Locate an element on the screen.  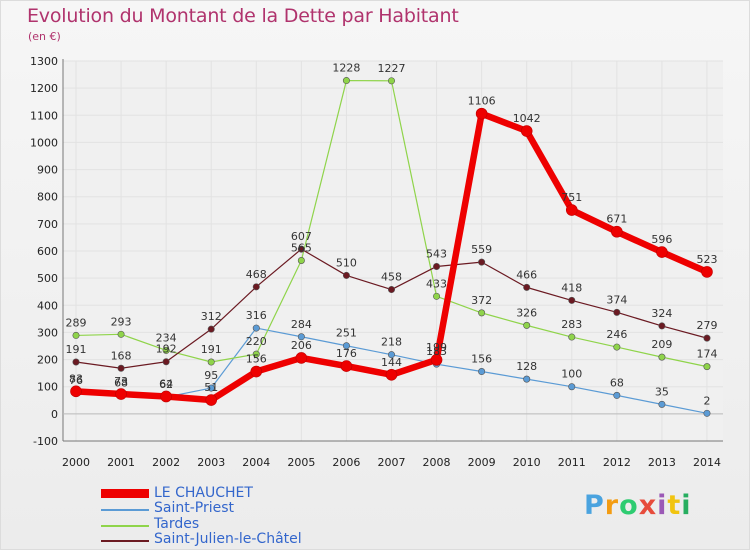
data-label-saint-julien-le-ch-tel: 458 is located at coordinates (391, 277).